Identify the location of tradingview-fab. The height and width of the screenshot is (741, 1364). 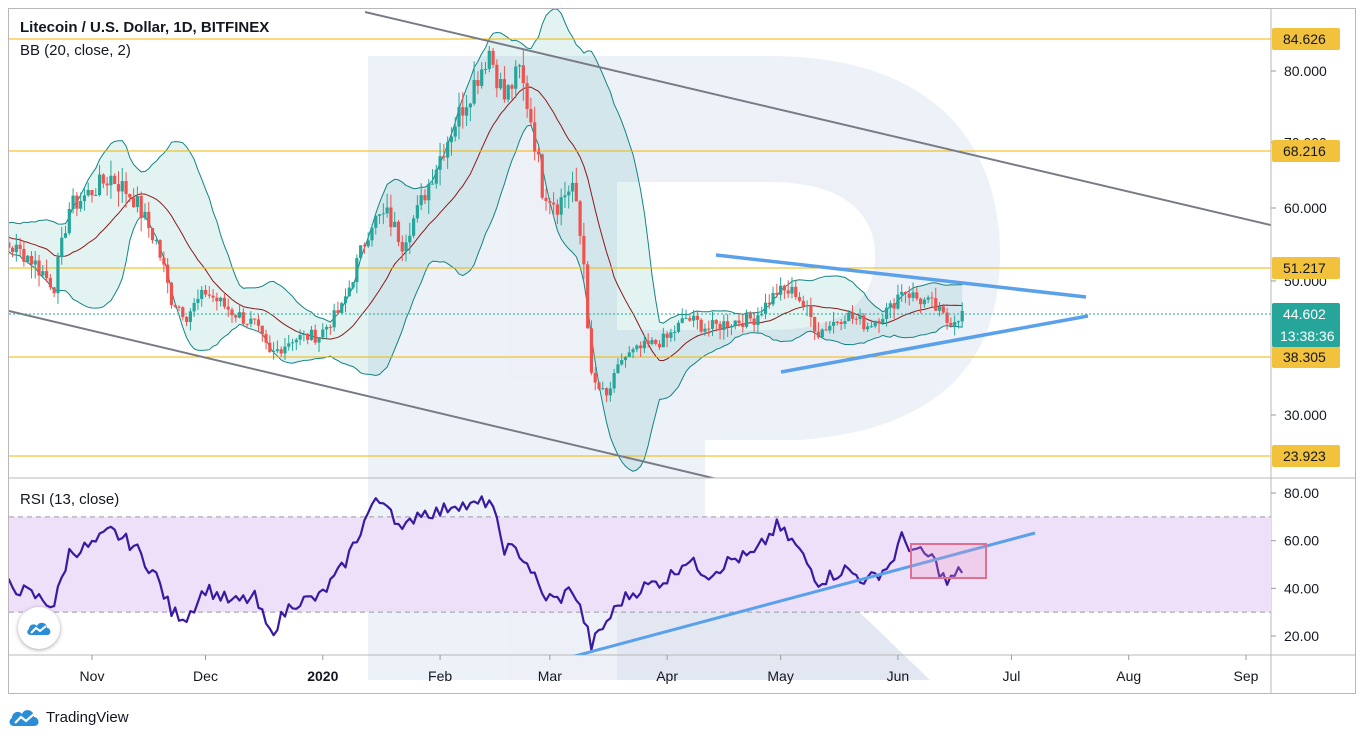
(39, 628).